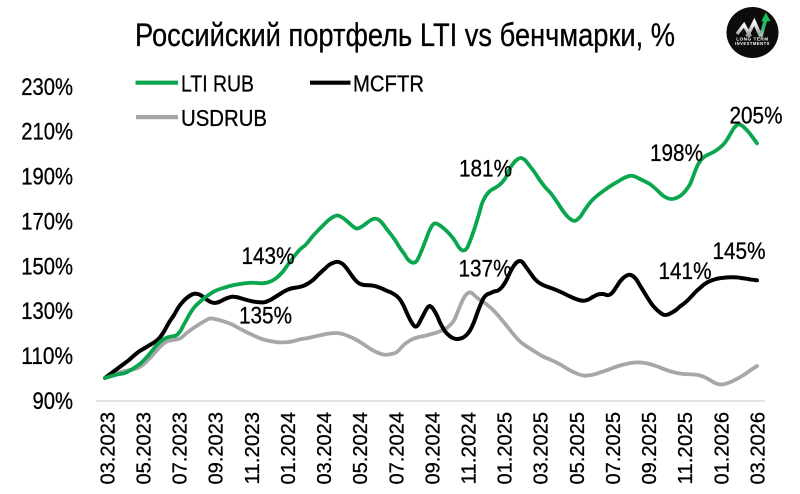 The height and width of the screenshot is (494, 800). Describe the element at coordinates (756, 115) in the screenshot. I see `svg-text: 205%` at that location.